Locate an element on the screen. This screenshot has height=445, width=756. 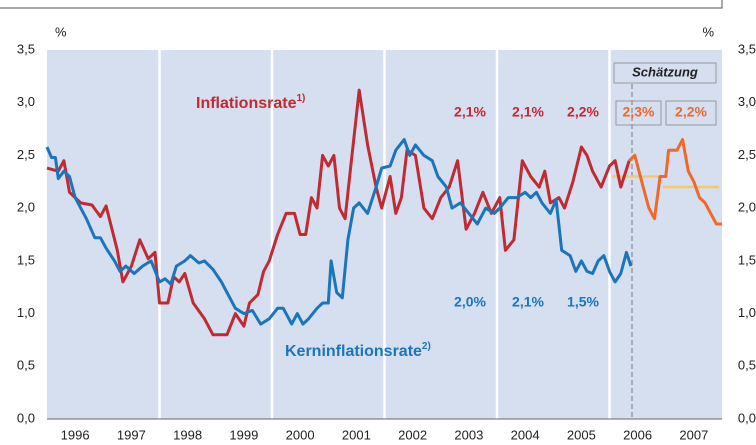
y-tick-label: 2,0 is located at coordinates (26, 207).